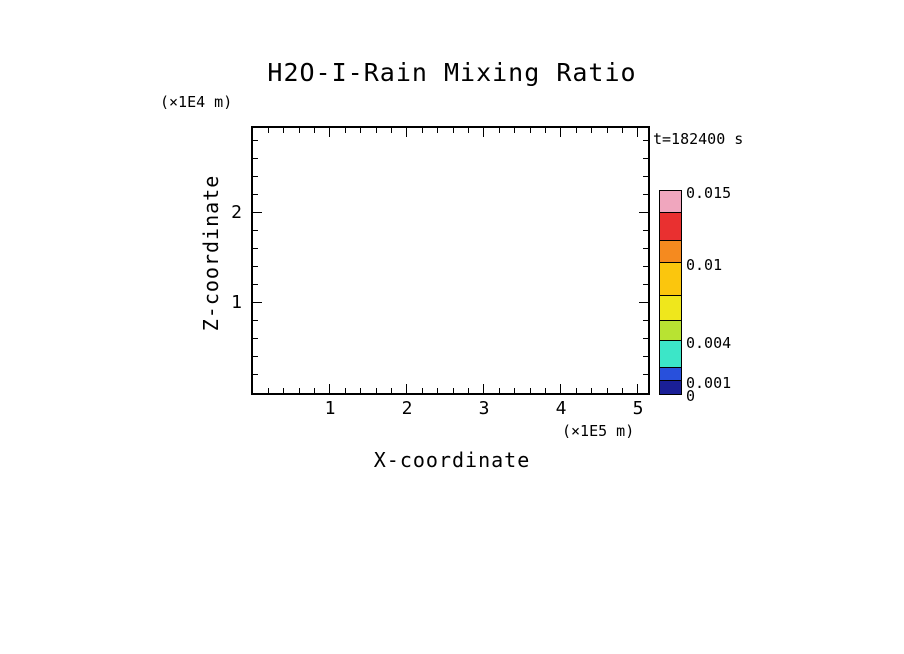  I want to click on x-tick-label: 4, so click(561, 408).